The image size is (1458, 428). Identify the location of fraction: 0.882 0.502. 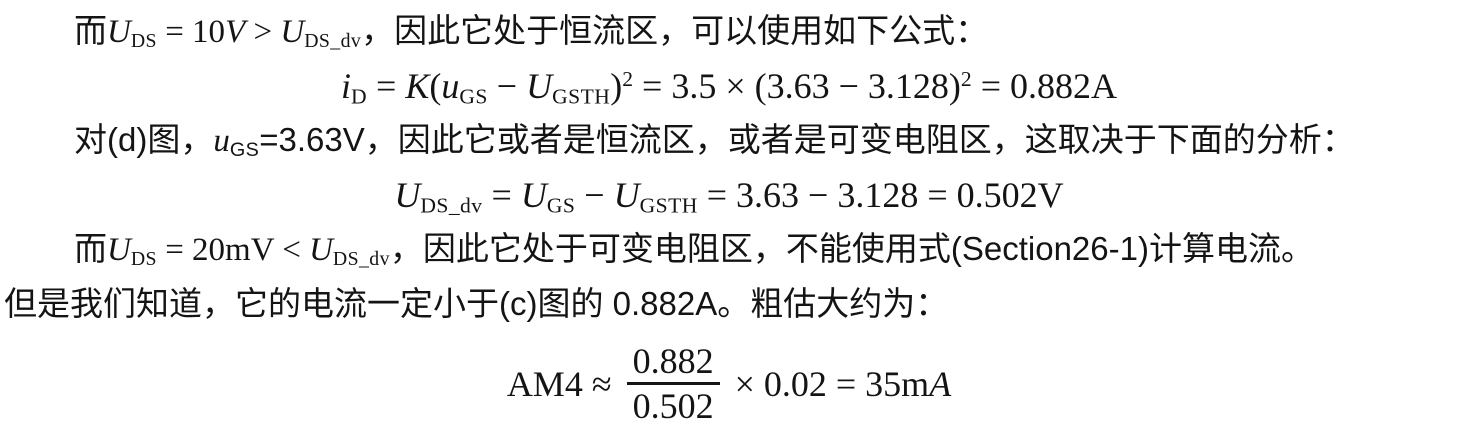
(673, 384).